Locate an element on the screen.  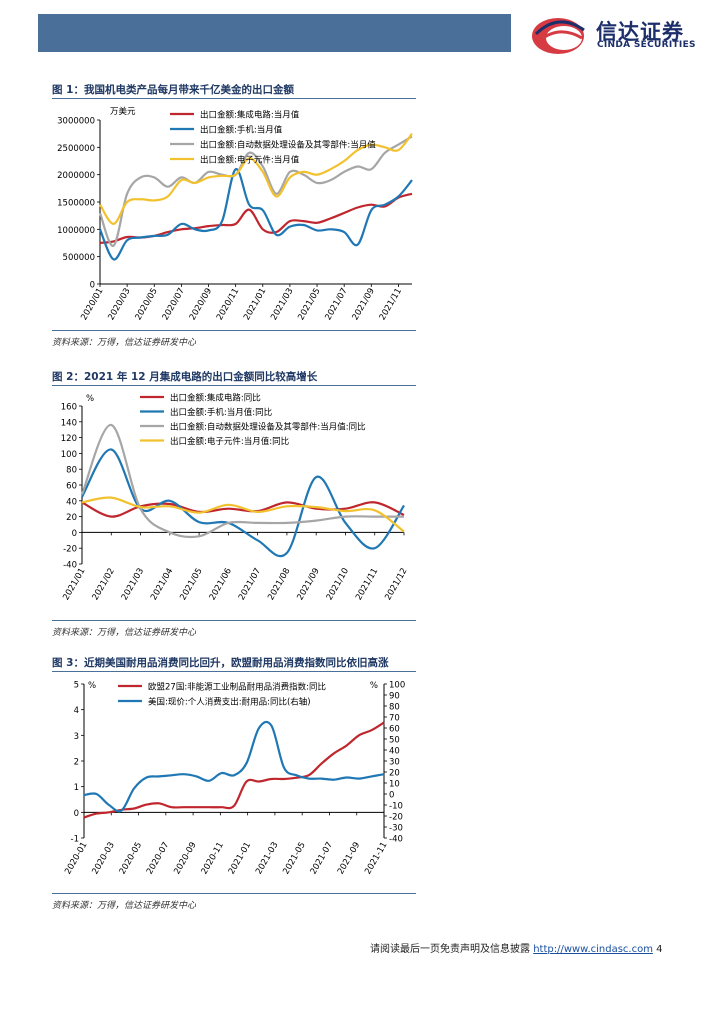
x-tick-label: 2021-05 is located at coordinates (294, 859).